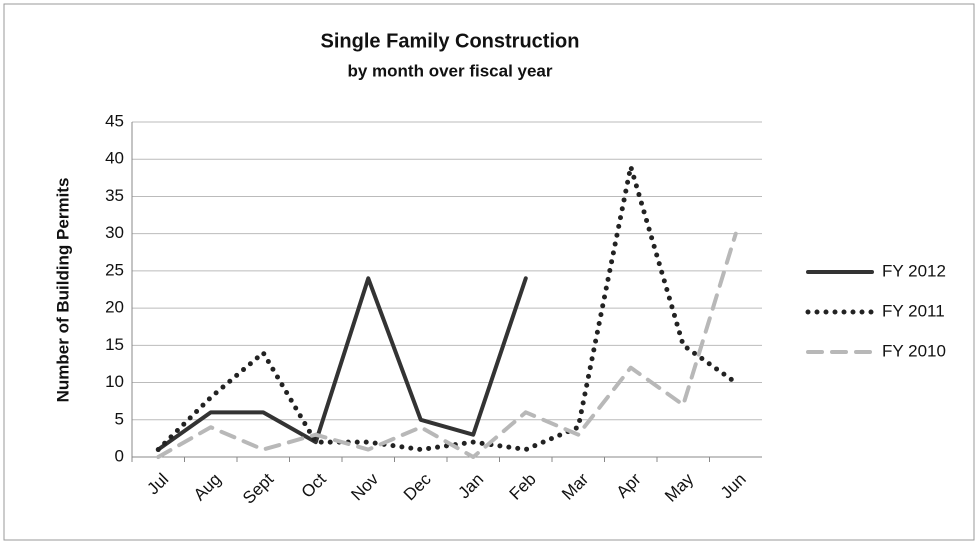 The width and height of the screenshot is (980, 546). Describe the element at coordinates (114, 158) in the screenshot. I see `y-tick-label: 40` at that location.